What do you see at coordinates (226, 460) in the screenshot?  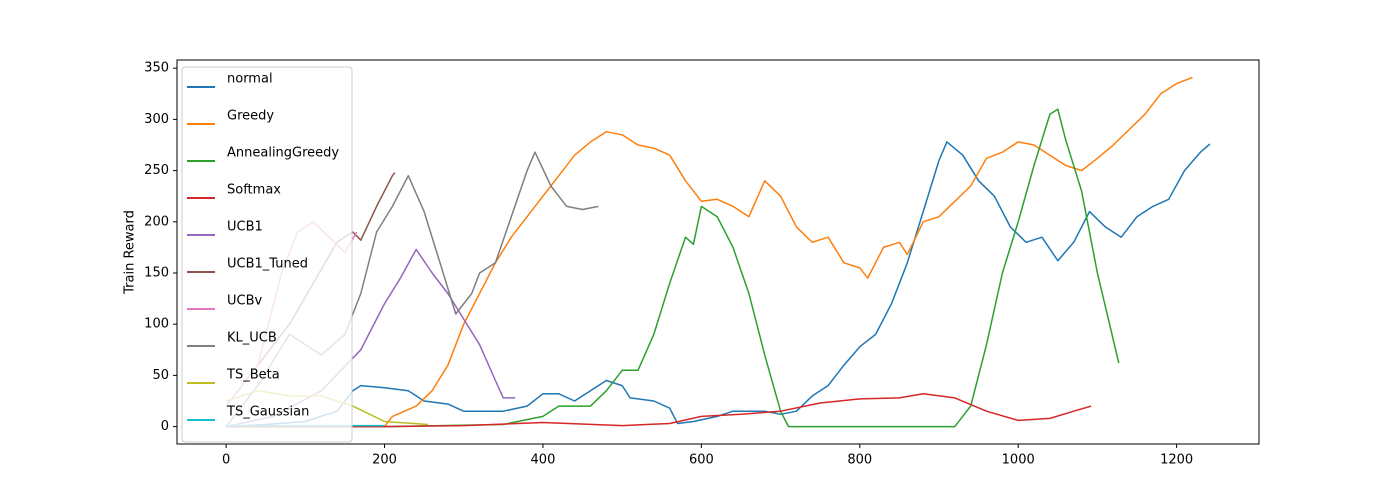 I see `x-tick-label: 0` at bounding box center [226, 460].